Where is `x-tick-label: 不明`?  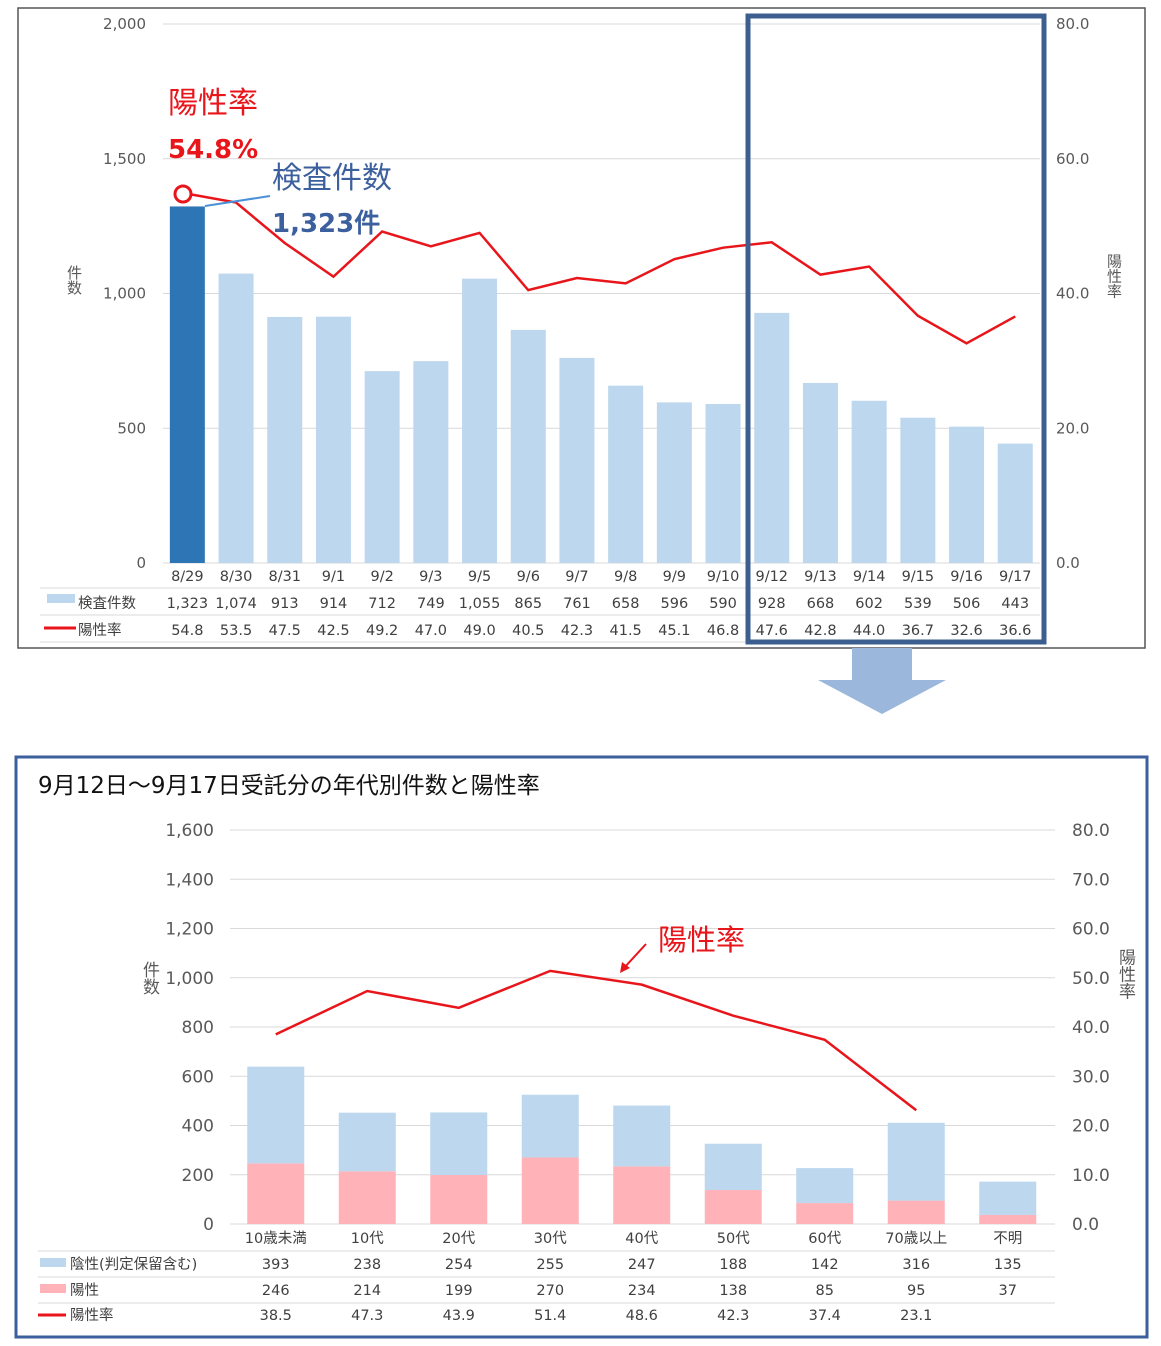 x-tick-label: 不明 is located at coordinates (1007, 1239).